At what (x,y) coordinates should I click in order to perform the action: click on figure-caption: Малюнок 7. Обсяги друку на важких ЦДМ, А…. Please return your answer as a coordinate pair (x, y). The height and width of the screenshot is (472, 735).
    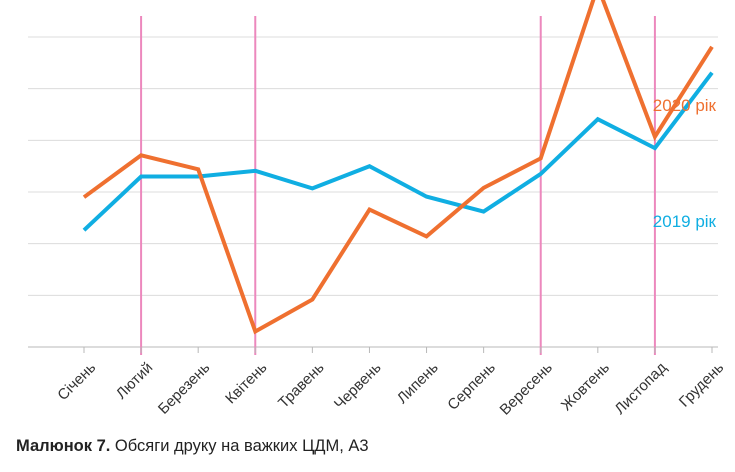
    Looking at the image, I should click on (192, 446).